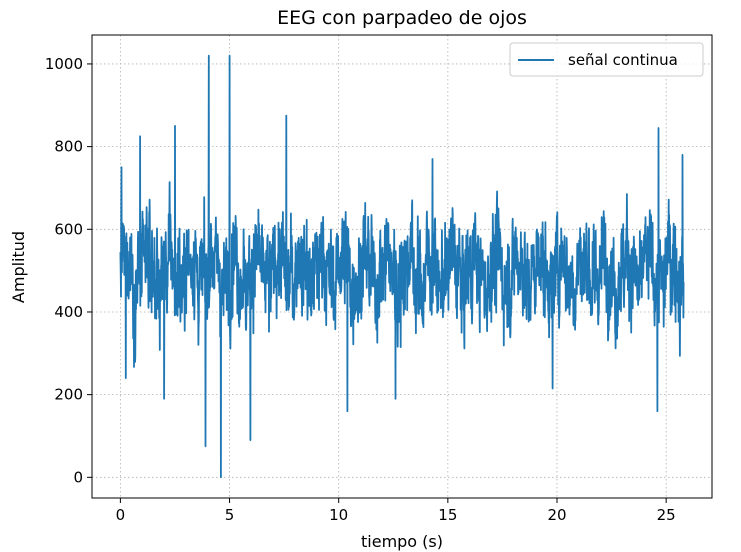 This screenshot has width=741, height=552. Describe the element at coordinates (230, 515) in the screenshot. I see `x-tick-label: 5` at that location.